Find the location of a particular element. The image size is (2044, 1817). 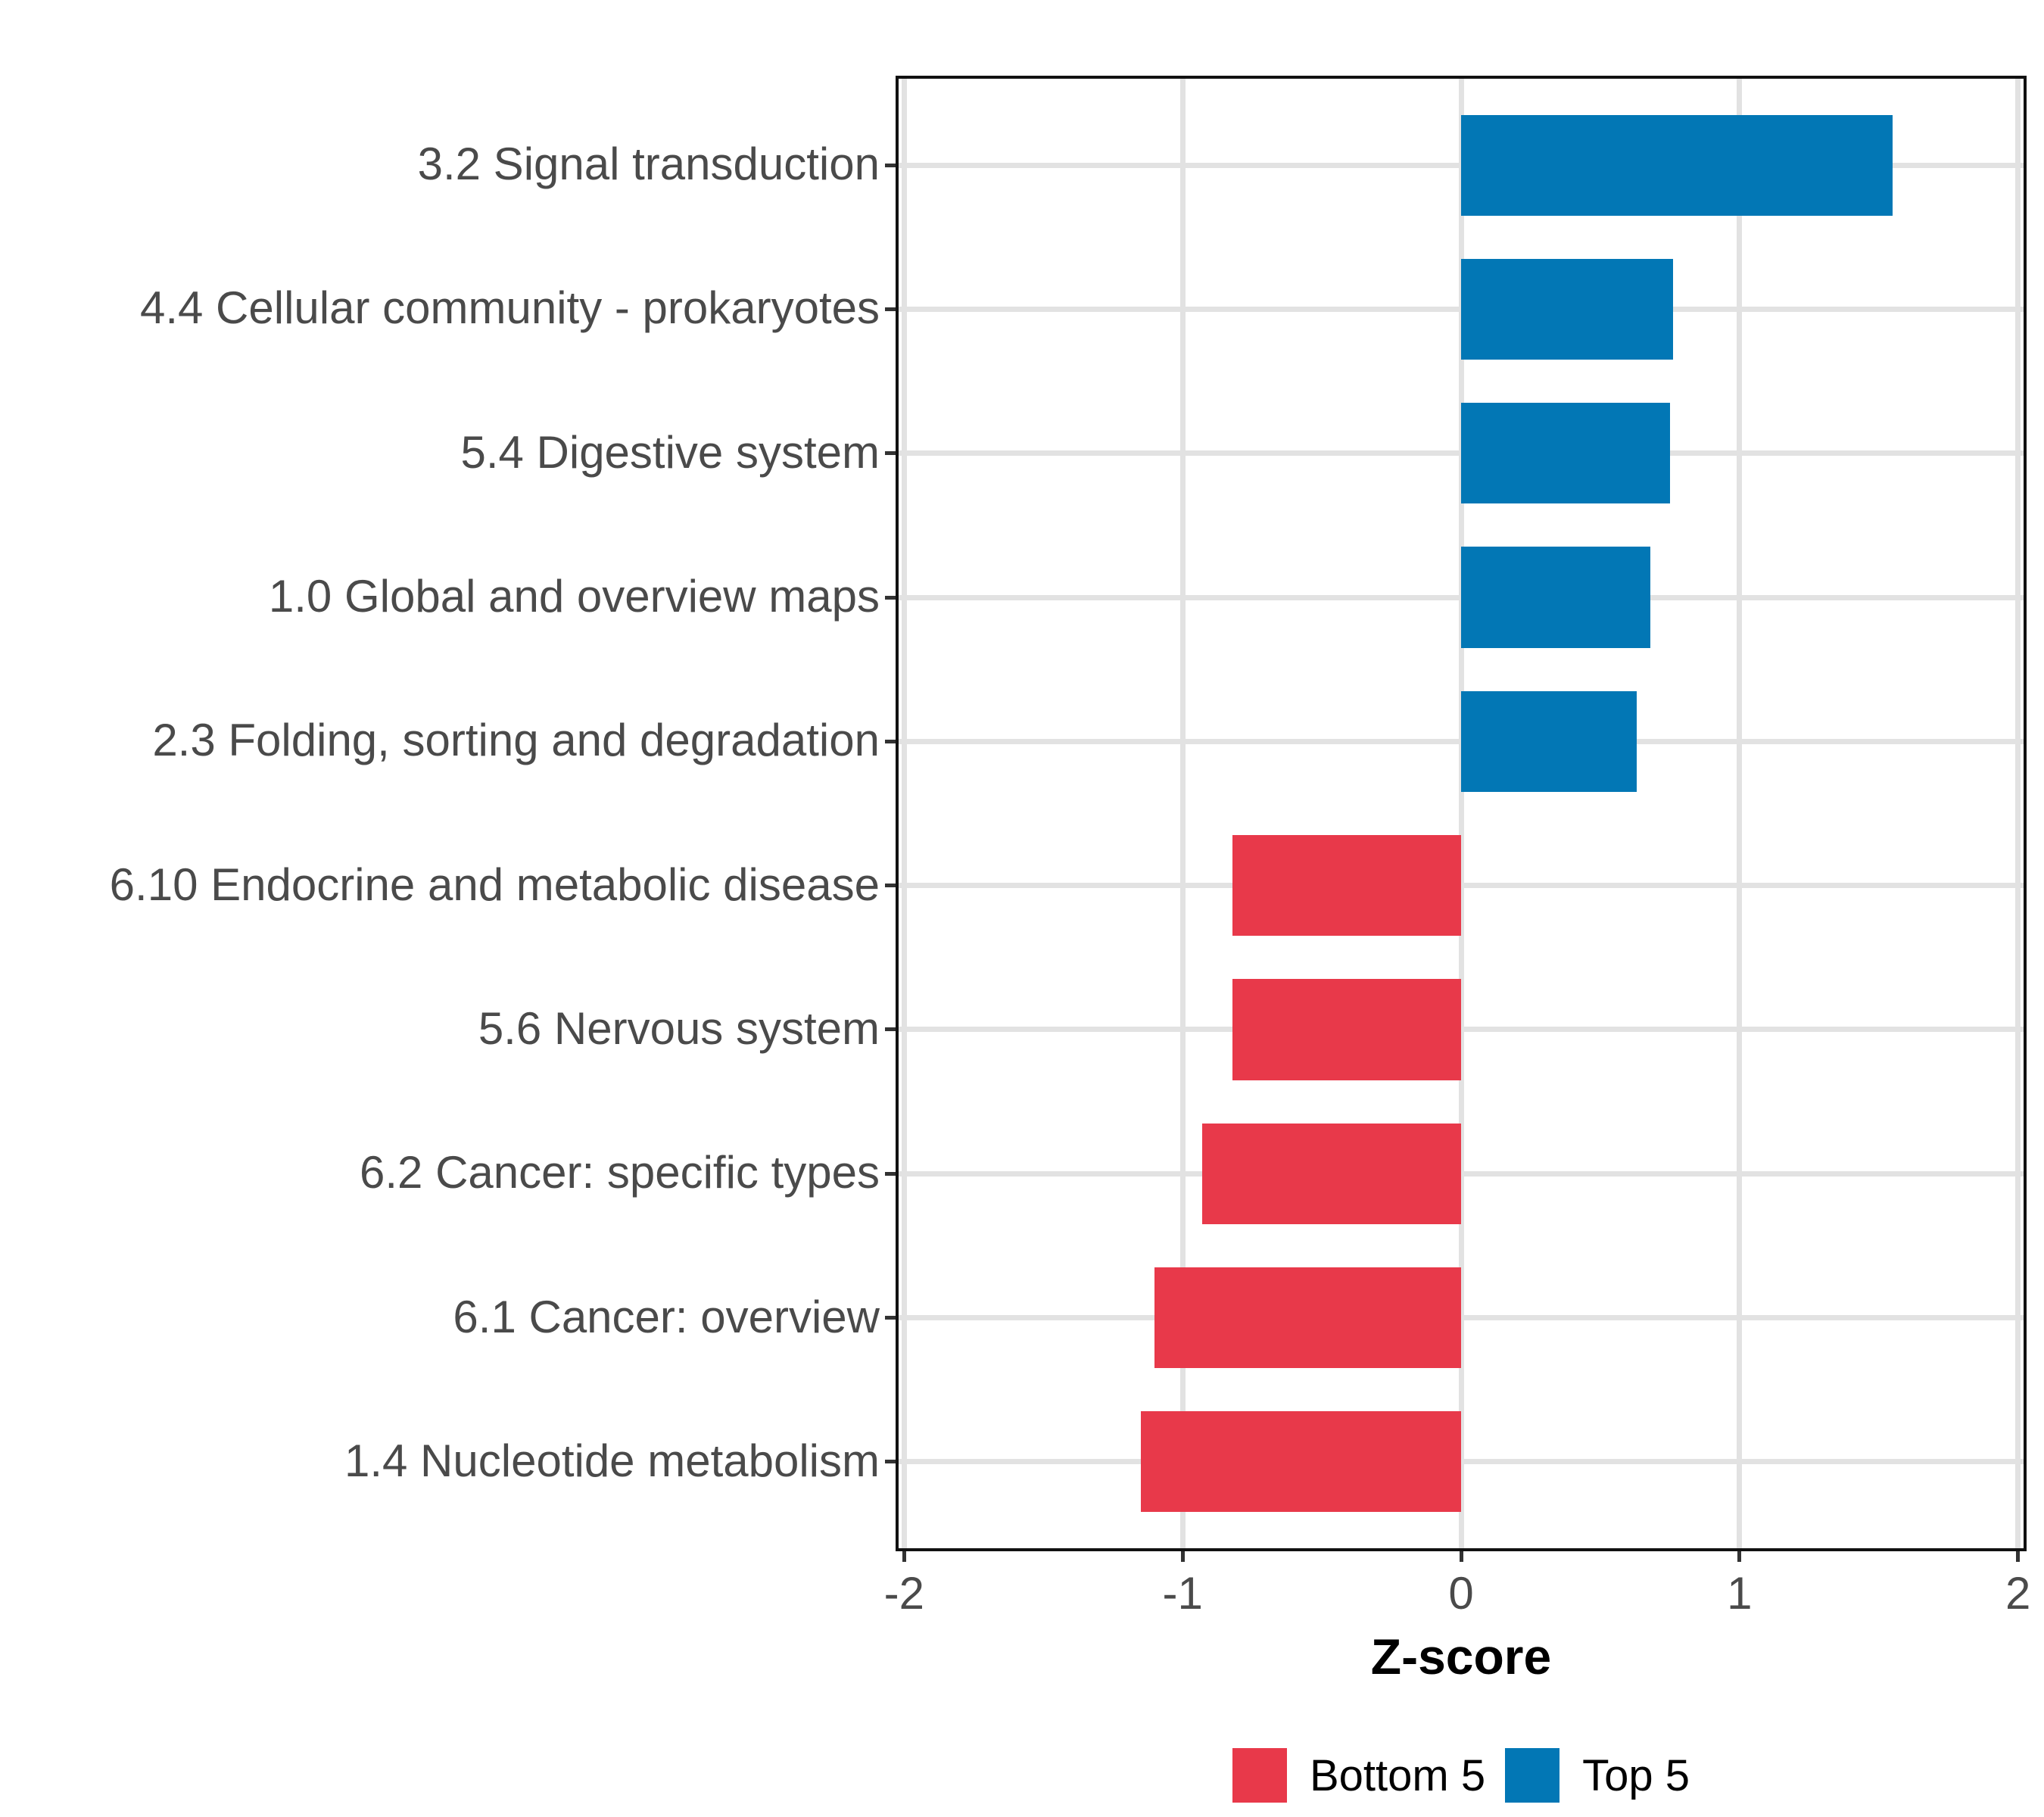

y-axis-label: 2.3 Folding, sorting and degradation is located at coordinates (516, 740).